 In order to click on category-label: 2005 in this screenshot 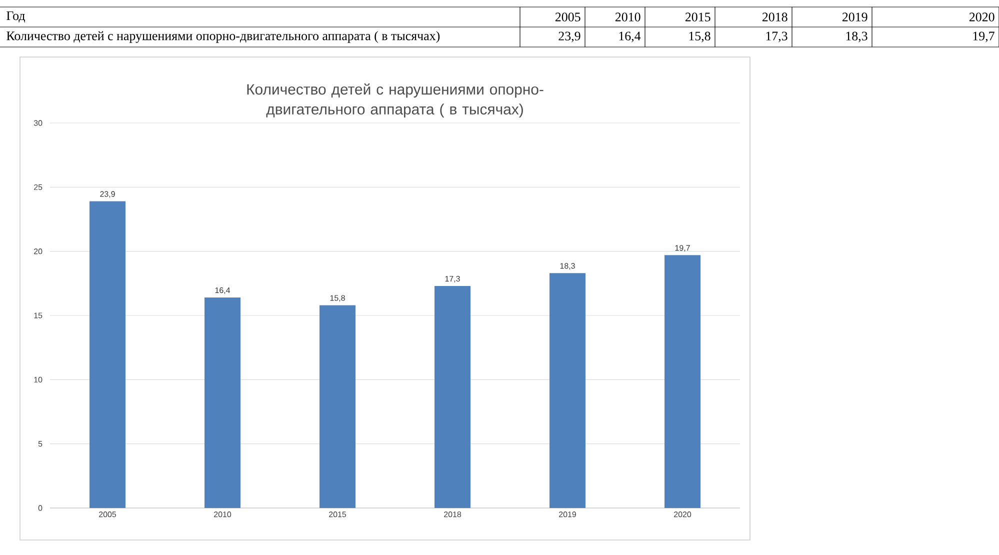, I will do `click(567, 17)`.